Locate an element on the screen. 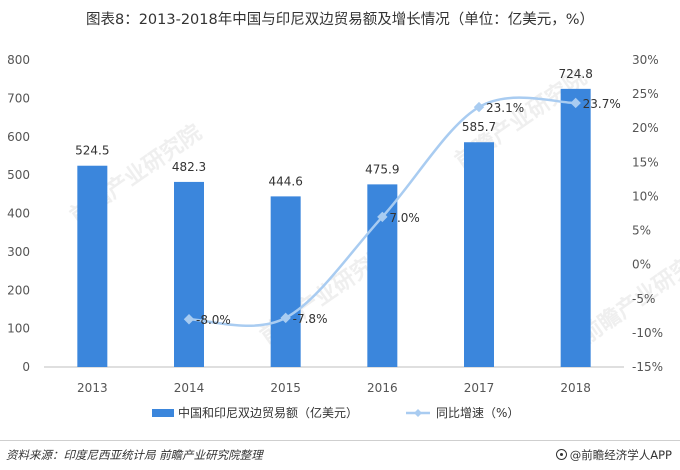  chart-title: 图表8：2013-2018年中国与印尼双边贸易额及增长情况（单位：亿美元，%） is located at coordinates (340, 20).